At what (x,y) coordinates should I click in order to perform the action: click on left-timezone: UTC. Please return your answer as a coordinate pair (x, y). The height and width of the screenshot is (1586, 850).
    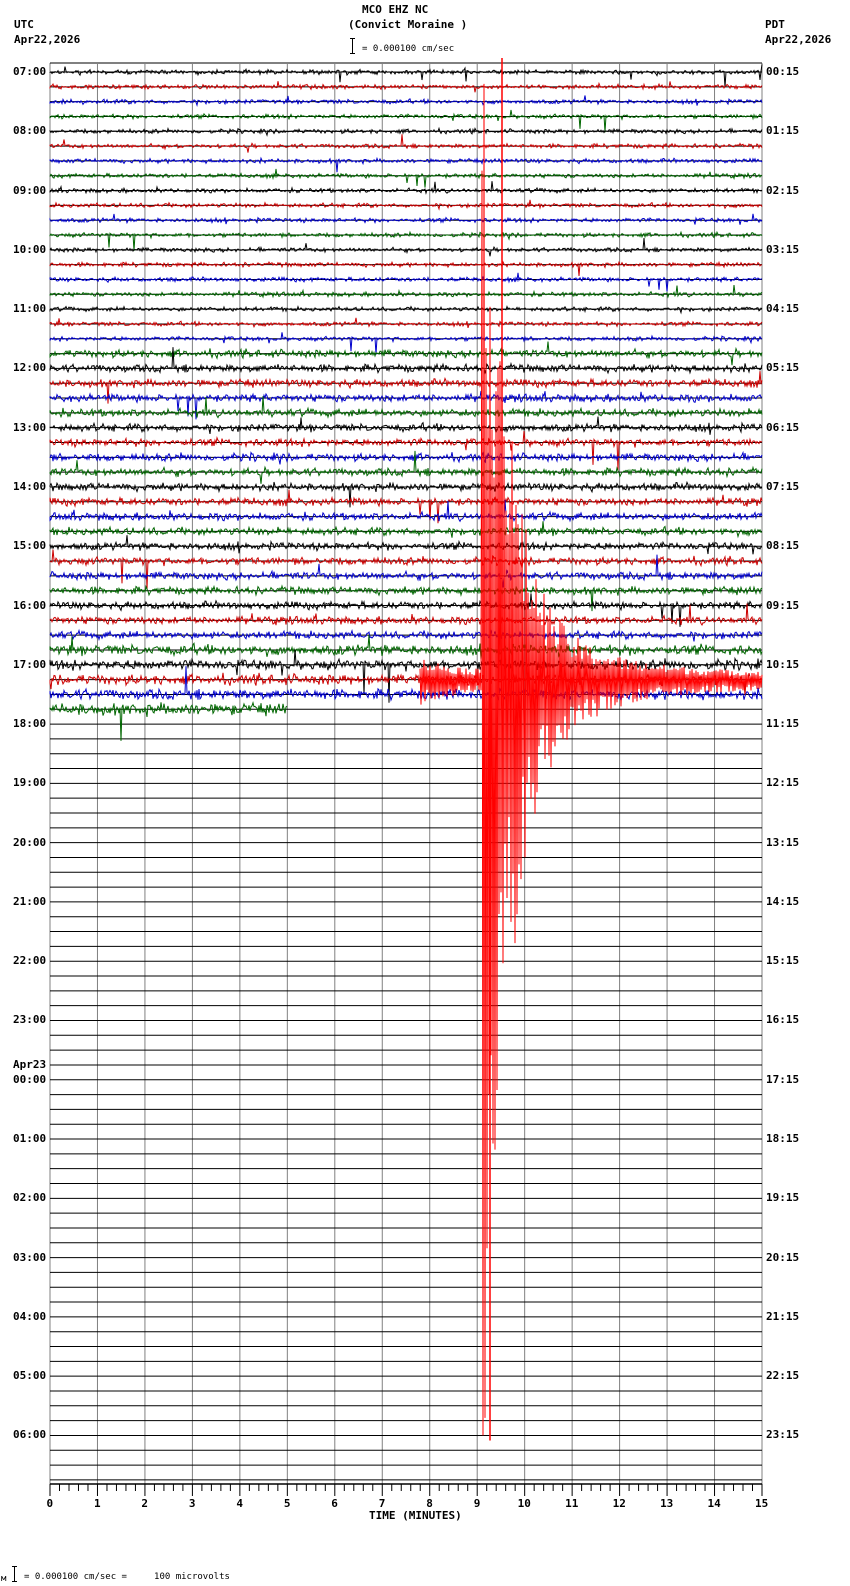
    Looking at the image, I should click on (24, 24).